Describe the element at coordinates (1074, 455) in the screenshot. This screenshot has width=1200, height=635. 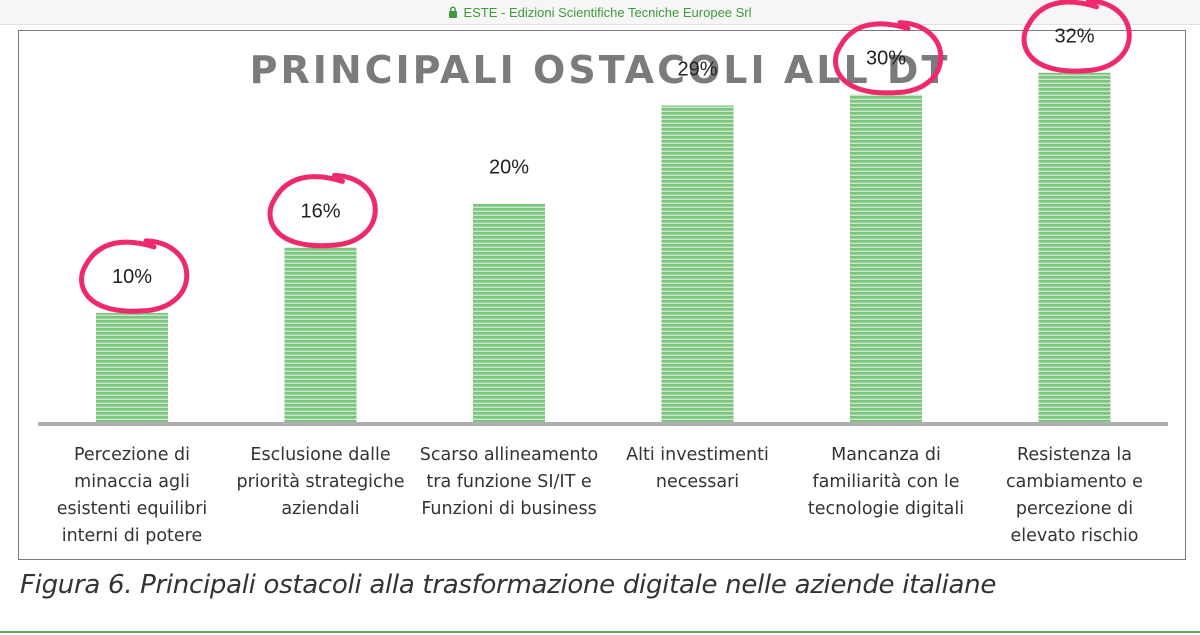
I see `category-label-line: Resistenza la` at that location.